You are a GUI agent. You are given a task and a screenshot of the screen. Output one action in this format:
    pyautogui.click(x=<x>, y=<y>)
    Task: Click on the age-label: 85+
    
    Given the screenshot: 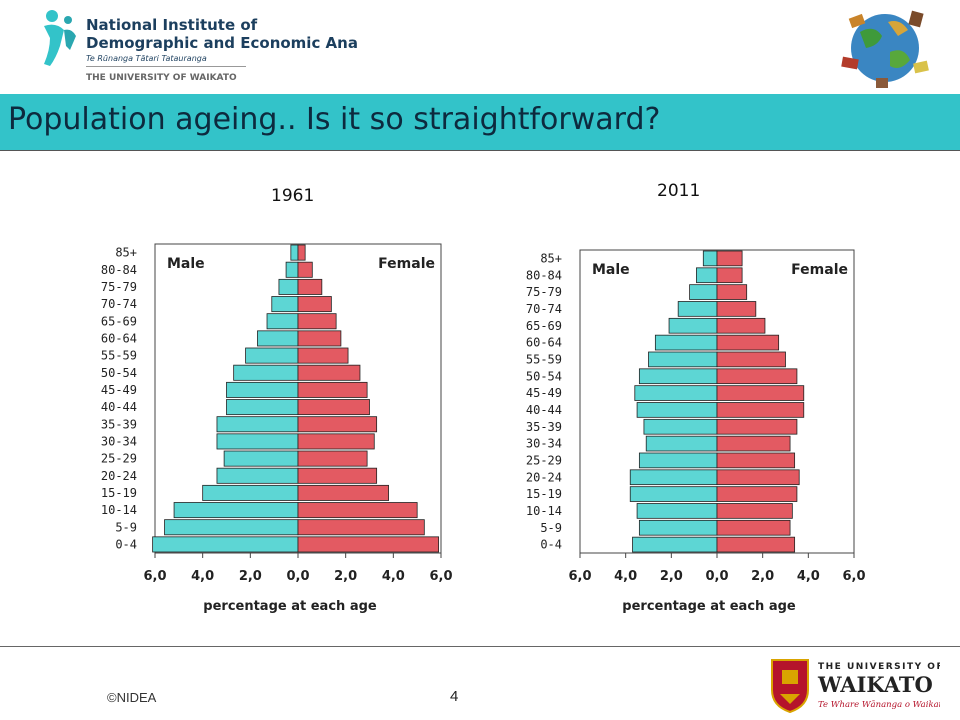 What is the action you would take?
    pyautogui.click(x=551, y=258)
    